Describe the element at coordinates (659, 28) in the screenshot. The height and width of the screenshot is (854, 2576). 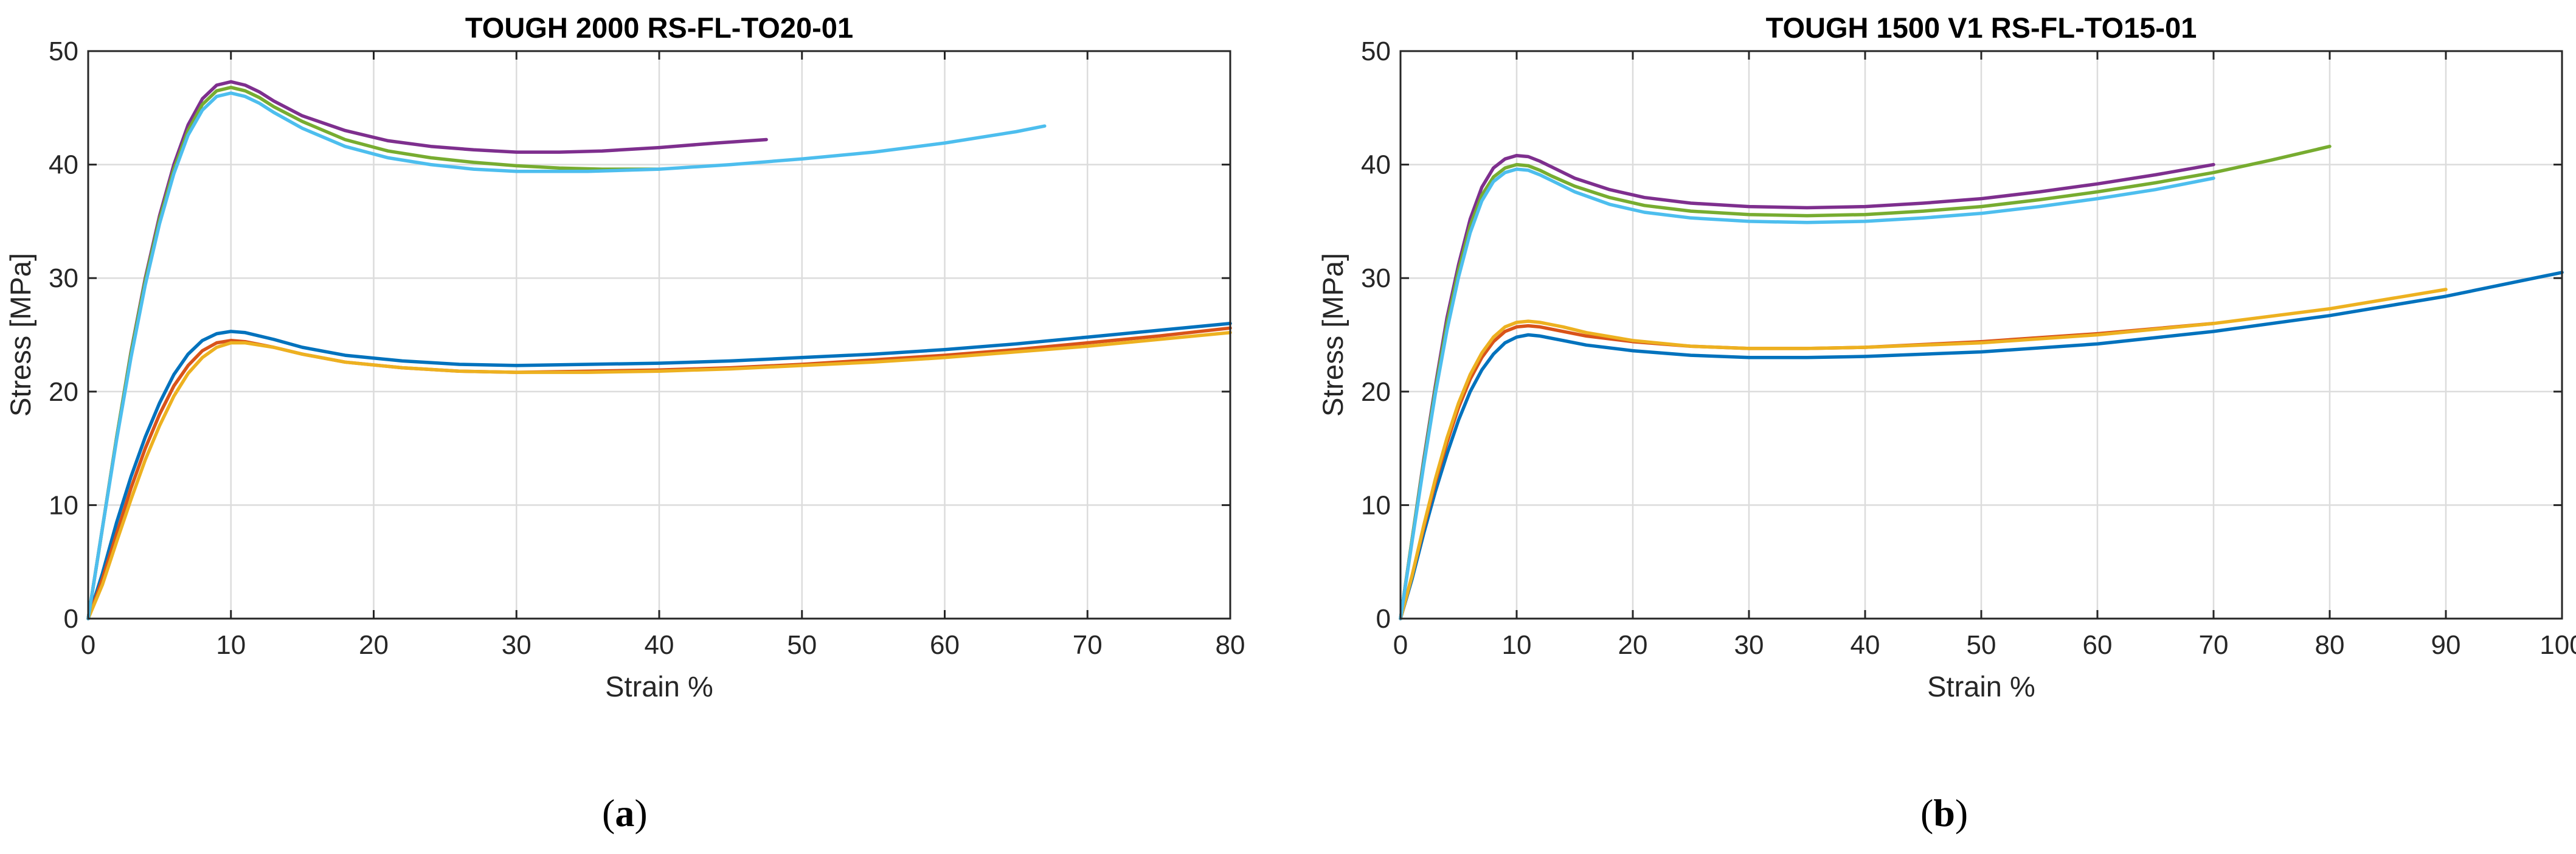
I see `chart-title: TOUGH 2000 RS-FL-TO20-01` at that location.